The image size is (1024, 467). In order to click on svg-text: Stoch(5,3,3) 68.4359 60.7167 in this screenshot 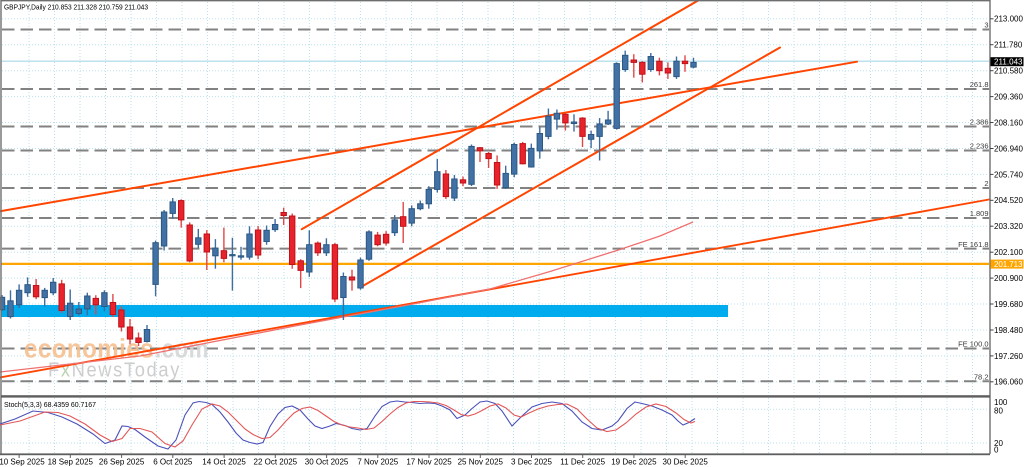, I will do `click(50, 404)`.